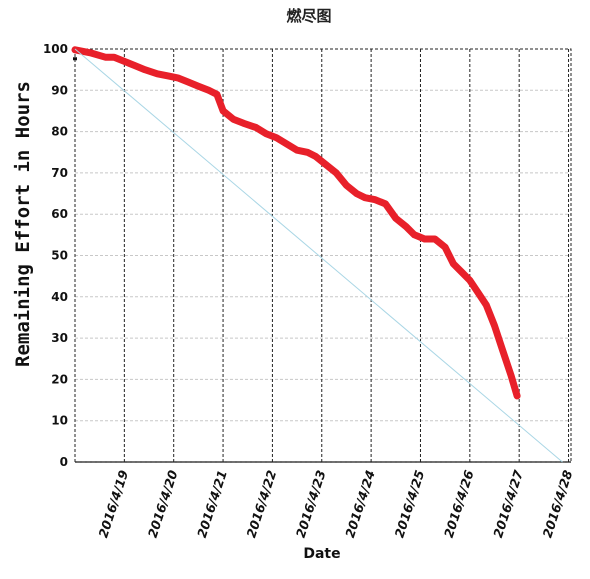 This screenshot has height=579, width=590. What do you see at coordinates (311, 503) in the screenshot?
I see `x-tick-4: 2016/4/23` at bounding box center [311, 503].